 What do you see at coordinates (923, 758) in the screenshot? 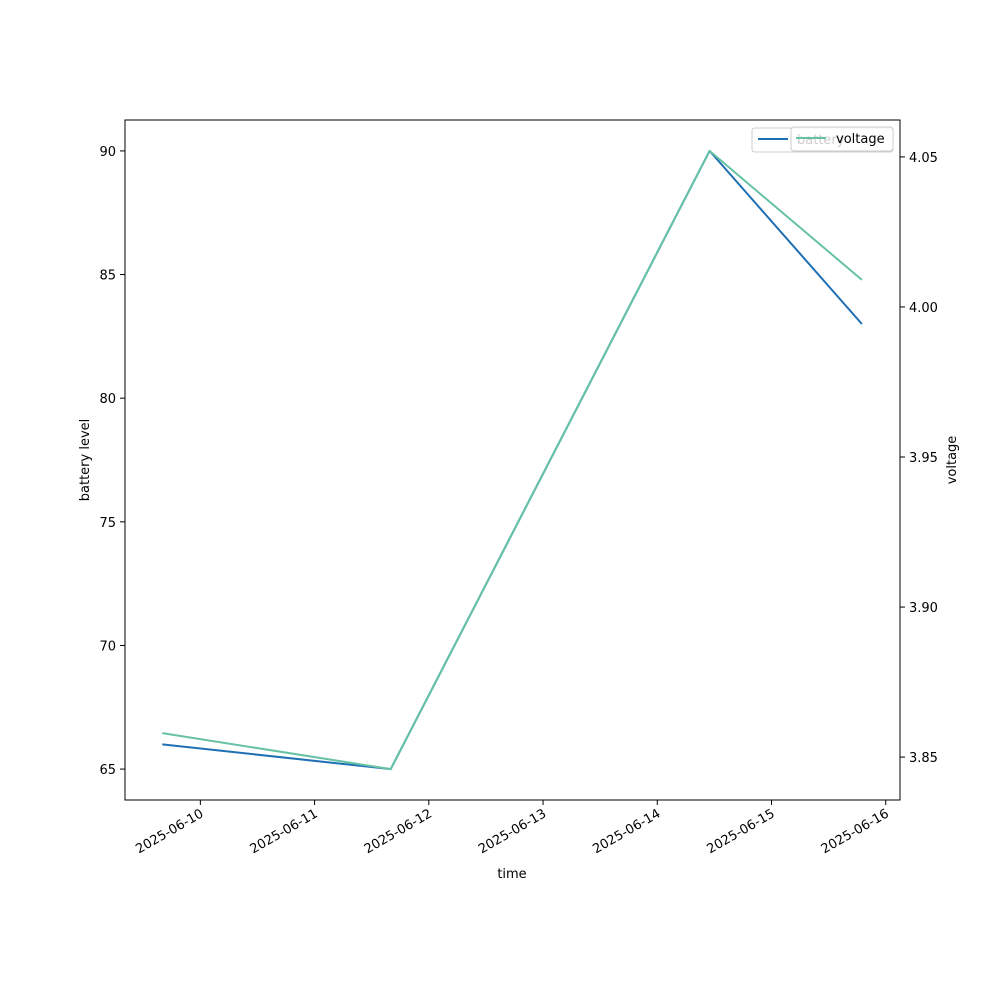
I see `y2-tick-label: 3.85` at bounding box center [923, 758].